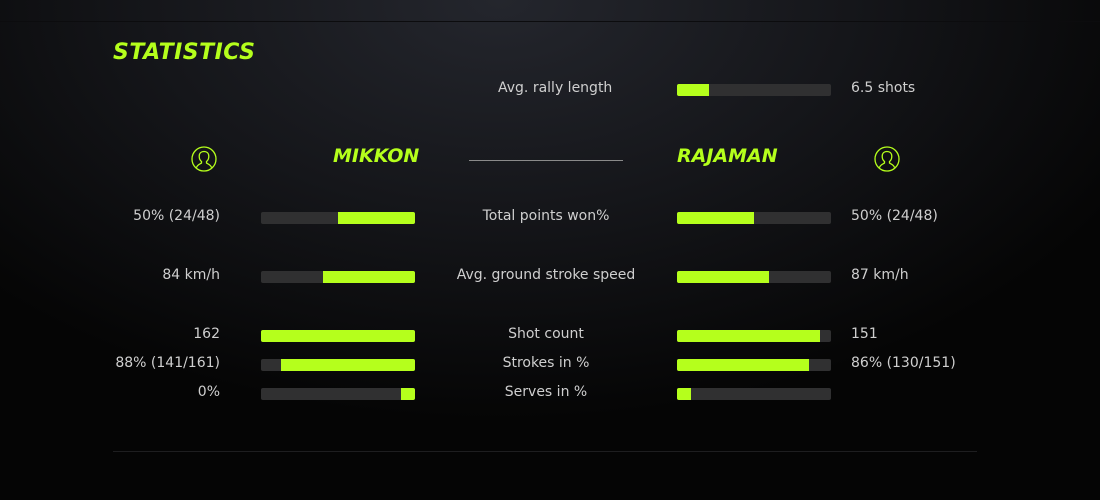 This screenshot has height=500, width=1100. Describe the element at coordinates (184, 52) in the screenshot. I see `page-title: STATISTICS` at that location.